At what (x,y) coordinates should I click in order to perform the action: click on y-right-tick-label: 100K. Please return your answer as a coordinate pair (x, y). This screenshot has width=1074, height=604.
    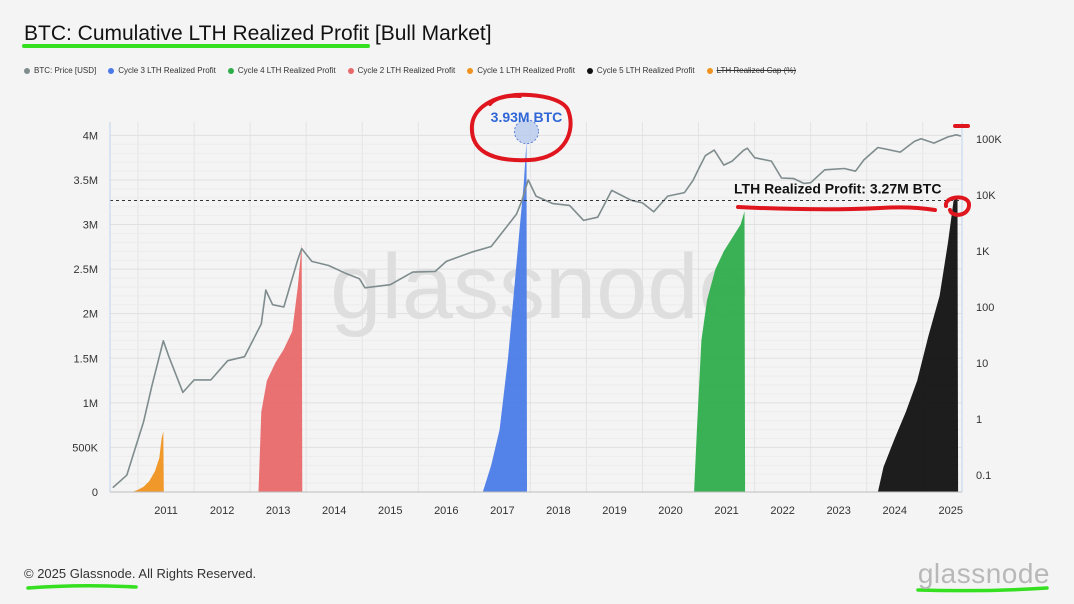
    Looking at the image, I should click on (989, 140).